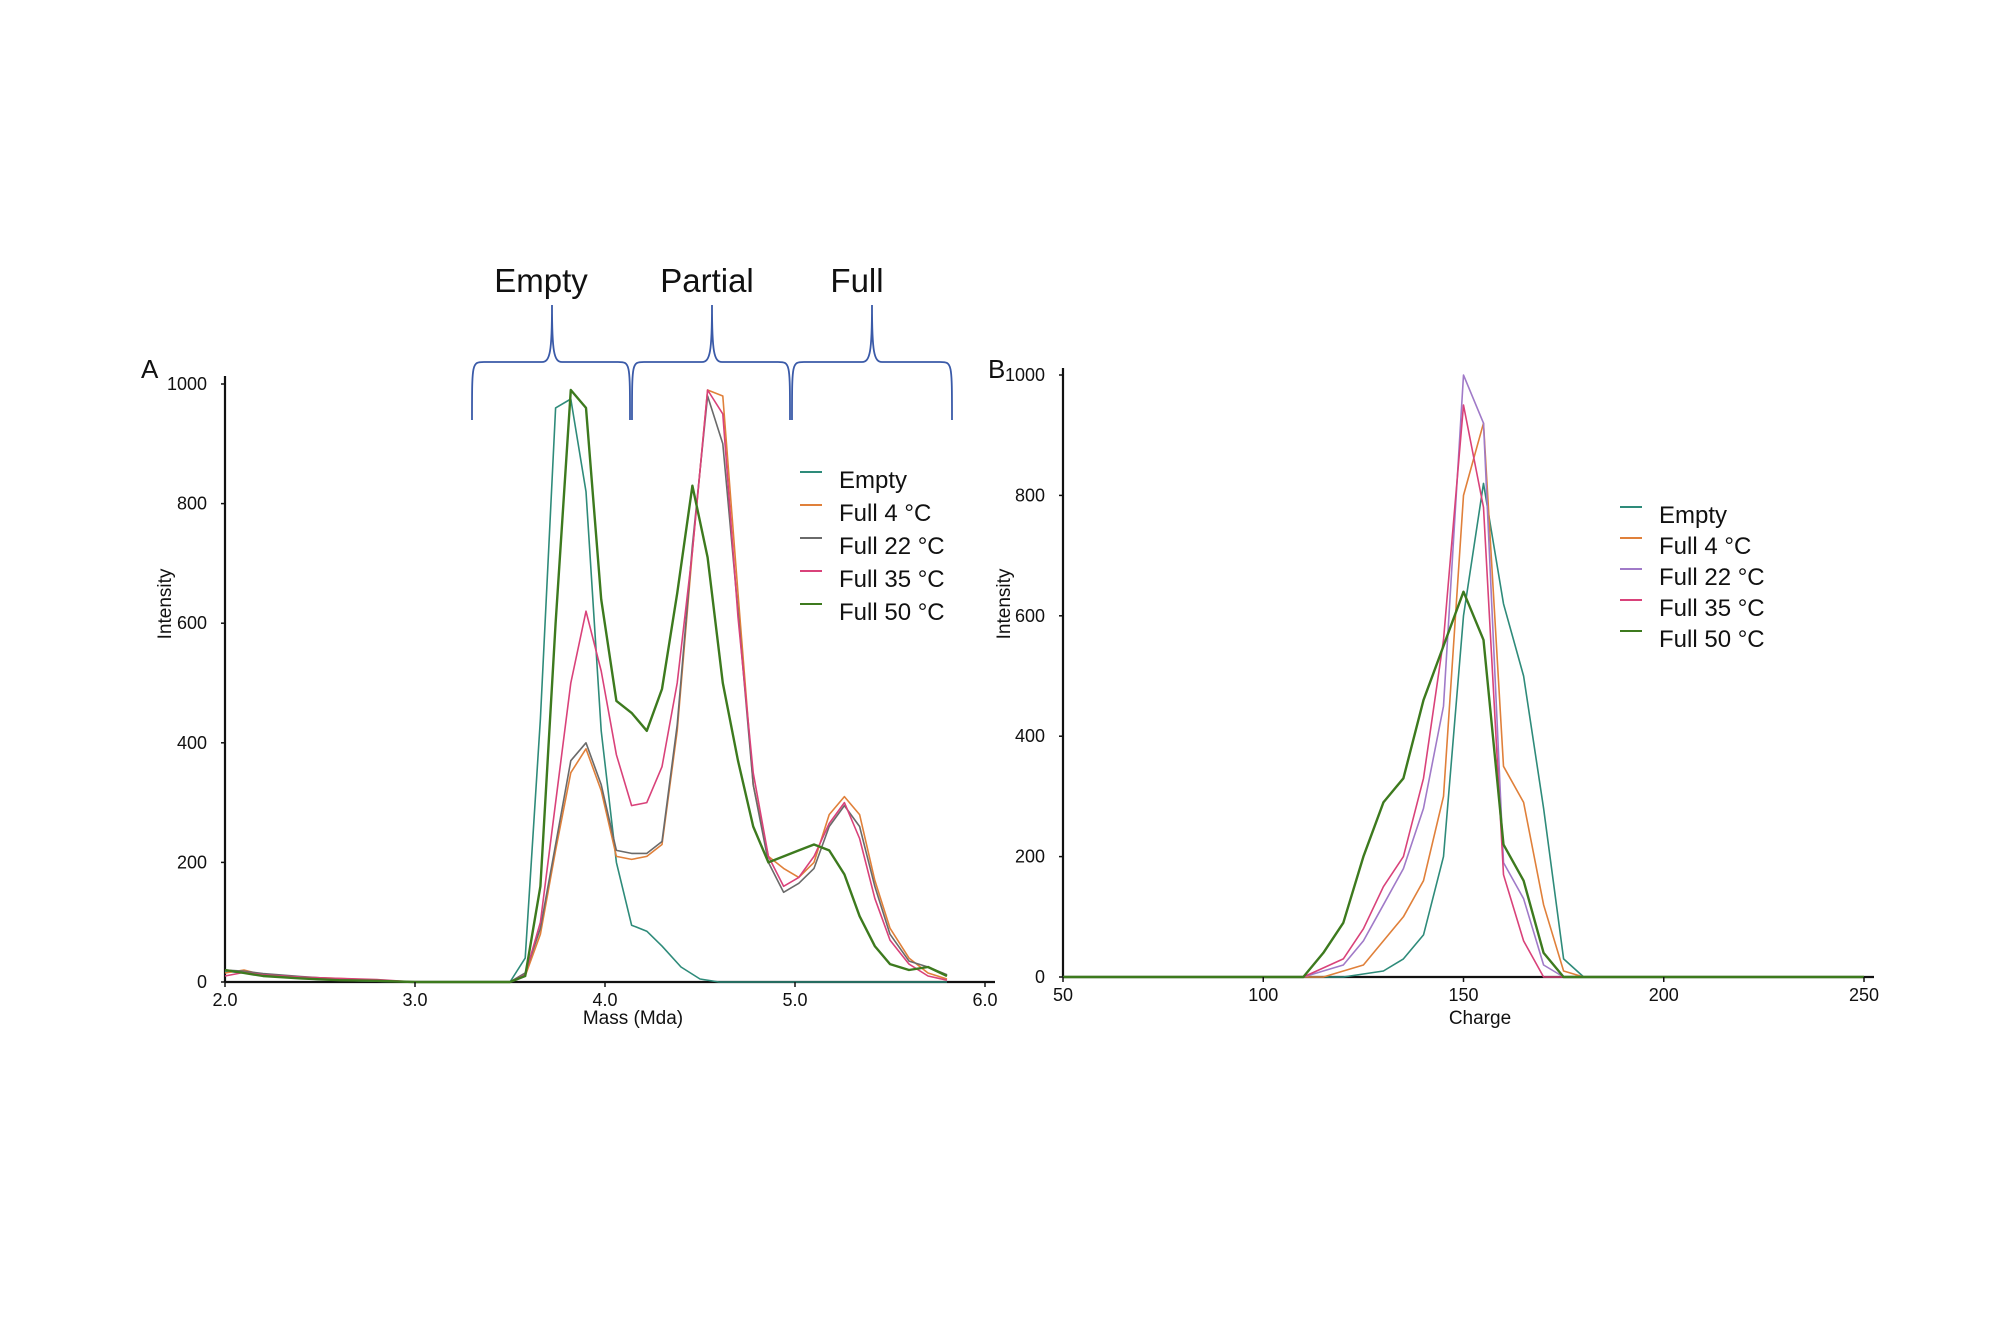 The height and width of the screenshot is (1333, 2000). I want to click on x-tick-label: 100, so click(1263, 995).